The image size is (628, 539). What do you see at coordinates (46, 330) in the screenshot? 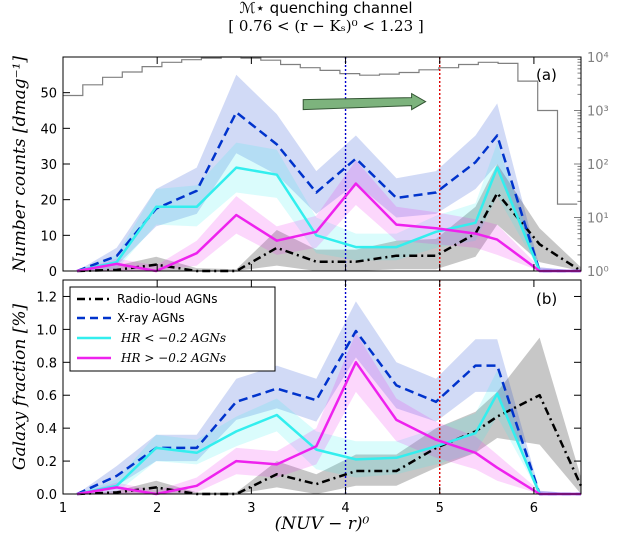
I see `y-tick-label-b: 1.0` at bounding box center [46, 330].